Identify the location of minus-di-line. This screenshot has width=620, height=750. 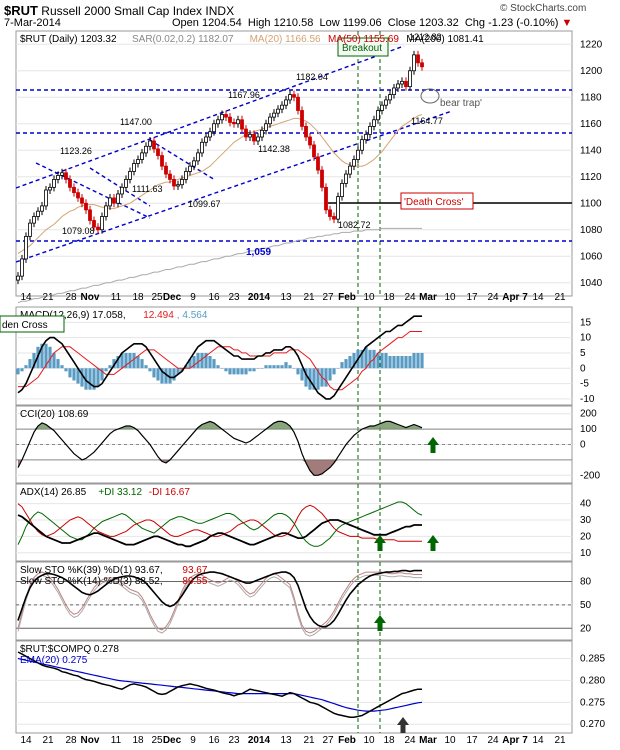
(219, 522).